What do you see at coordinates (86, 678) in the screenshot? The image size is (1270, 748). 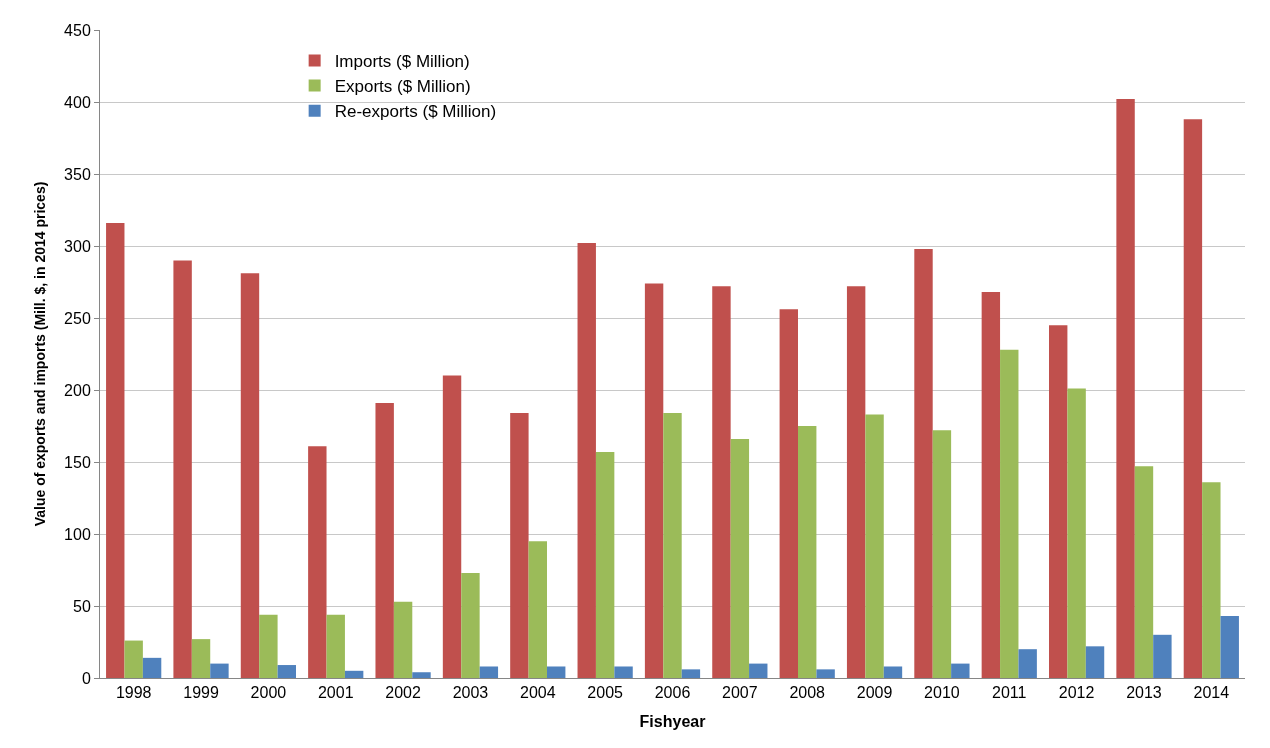 I see `y-tick-label: 0` at bounding box center [86, 678].